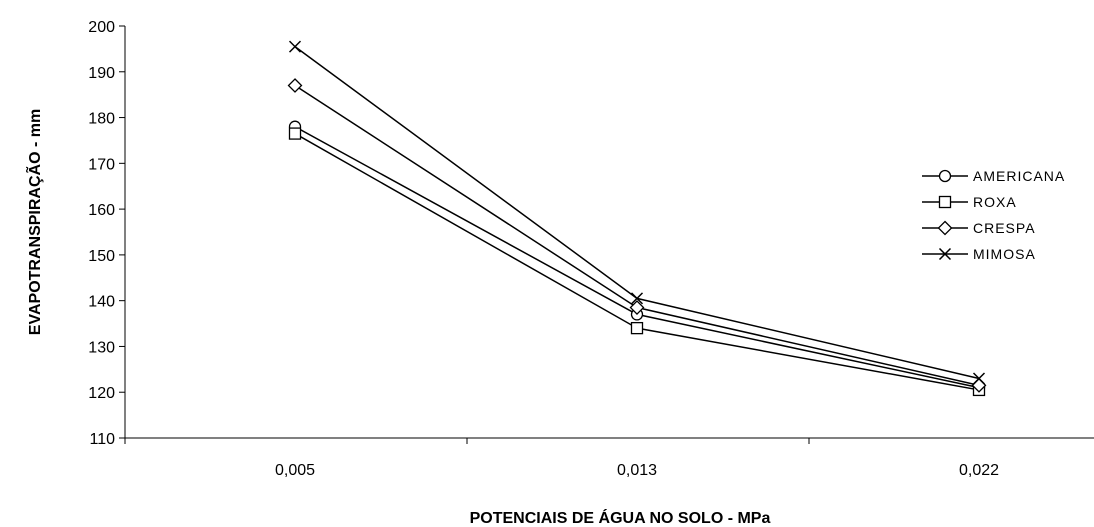 The height and width of the screenshot is (527, 1094). Describe the element at coordinates (101, 347) in the screenshot. I see `y-tick-label: 130` at that location.